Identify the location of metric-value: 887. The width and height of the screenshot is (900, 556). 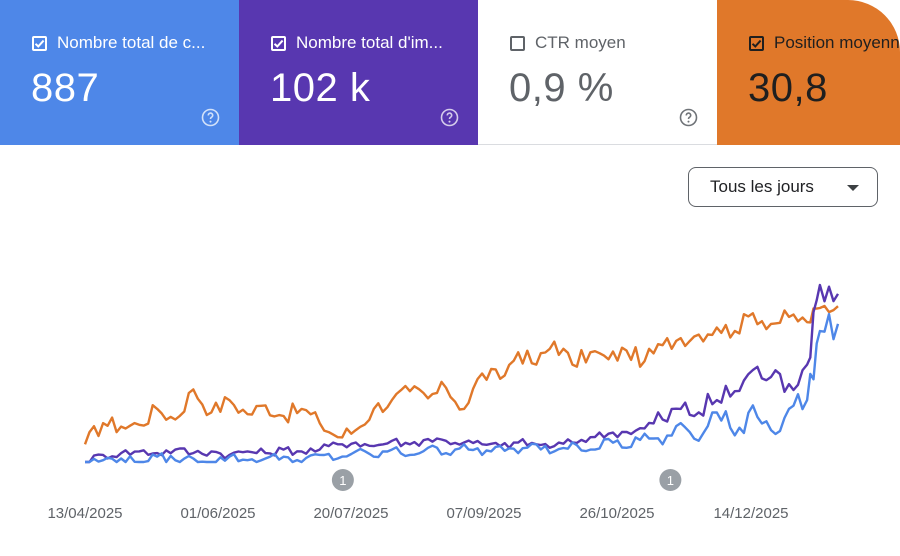
(65, 88).